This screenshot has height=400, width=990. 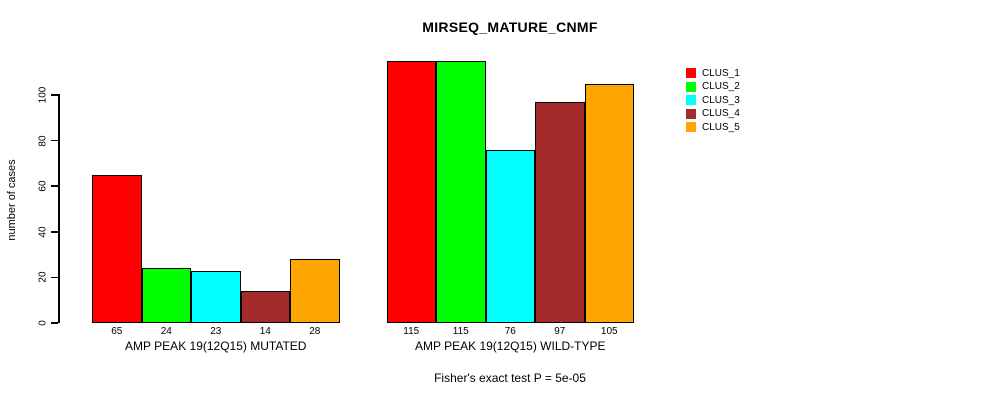 What do you see at coordinates (510, 378) in the screenshot?
I see `fisher-test-annotation: Fisher's exact test P = 5e-05` at bounding box center [510, 378].